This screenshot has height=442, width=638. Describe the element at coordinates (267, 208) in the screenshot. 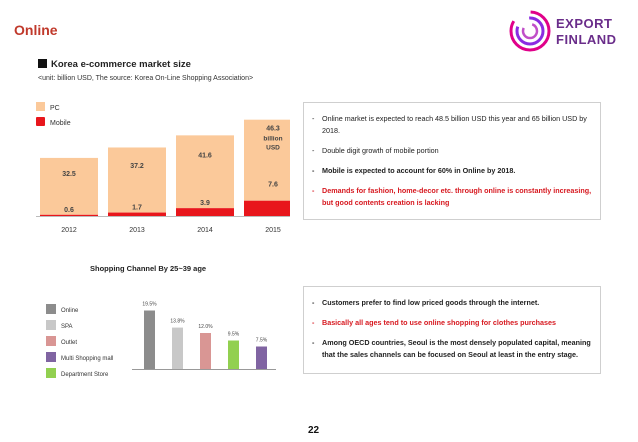

I see `bar-mobile-2015` at that location.